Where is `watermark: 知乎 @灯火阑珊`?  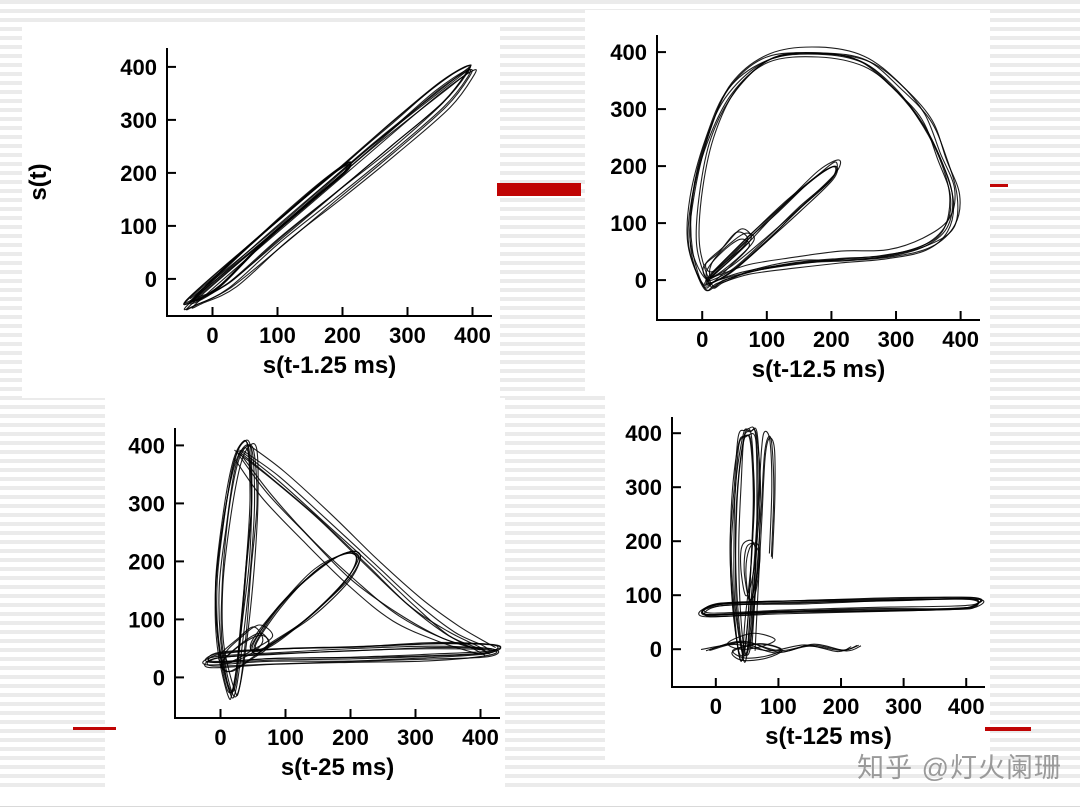
watermark: 知乎 @灯火阑珊 is located at coordinates (959, 765).